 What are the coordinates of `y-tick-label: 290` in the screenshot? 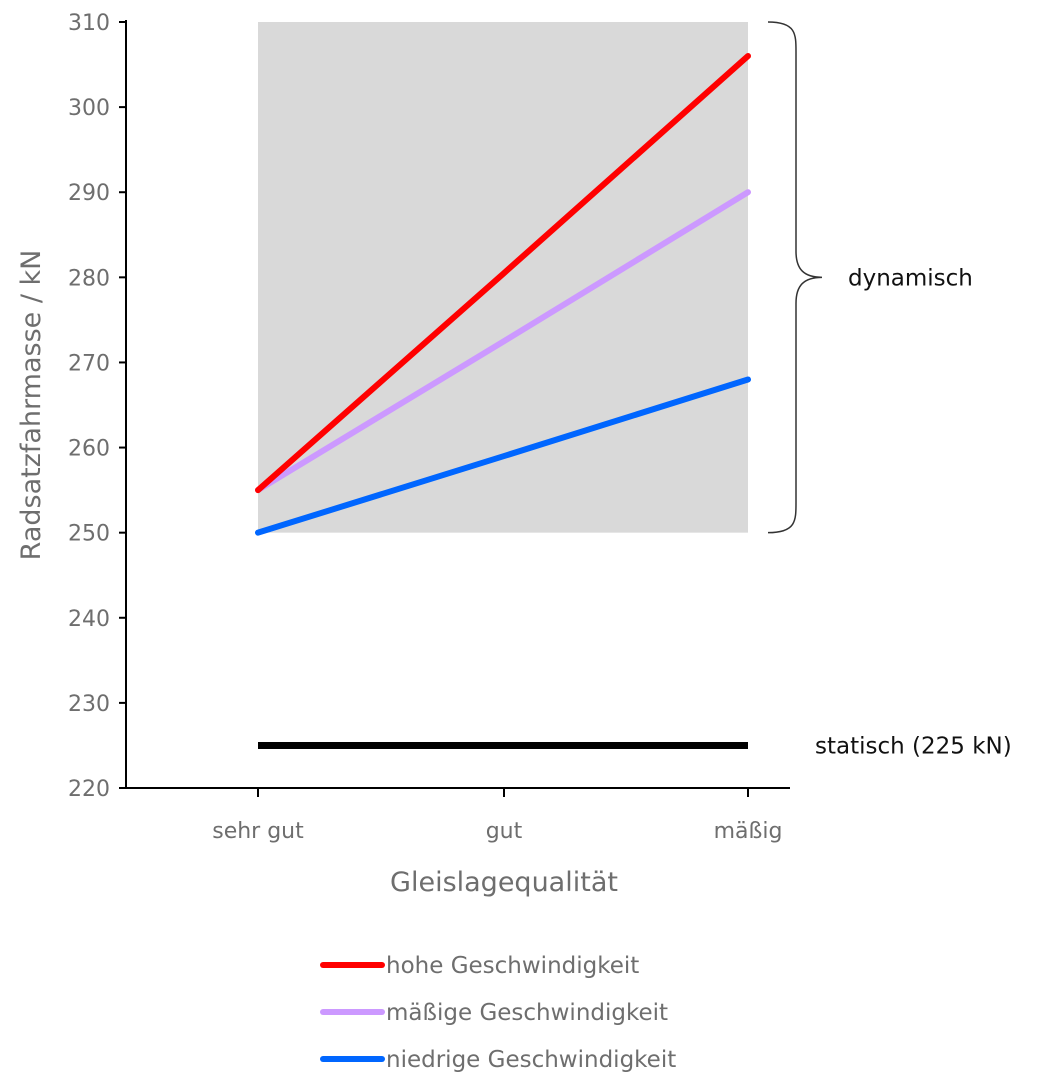 It's located at (89, 193).